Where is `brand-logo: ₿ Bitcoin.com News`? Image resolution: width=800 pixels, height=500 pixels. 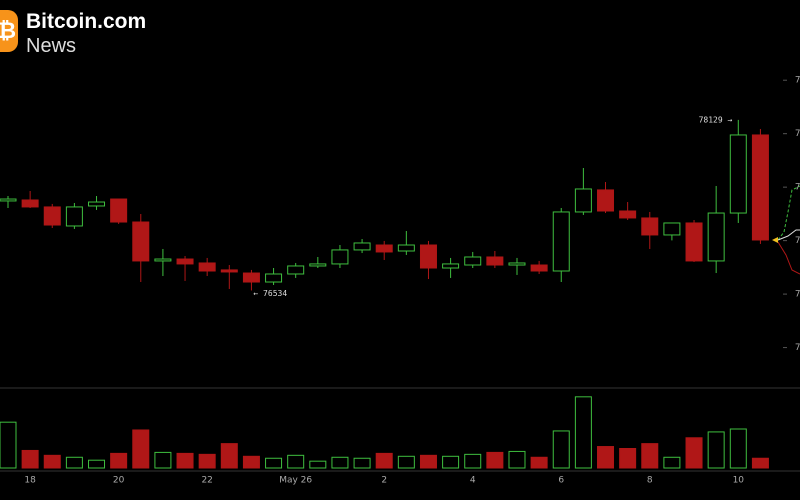
brand-logo: ₿ Bitcoin.com News is located at coordinates (73, 34).